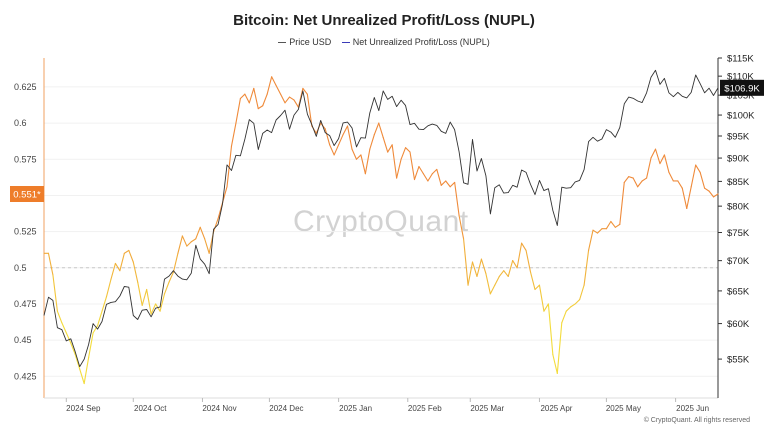 This screenshot has height=432, width=768. I want to click on left-tick-label: 0.425, so click(25, 376).